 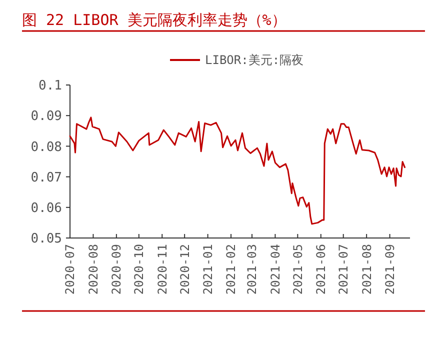 I want to click on y-tick-label: 0.05, so click(x=46, y=239).